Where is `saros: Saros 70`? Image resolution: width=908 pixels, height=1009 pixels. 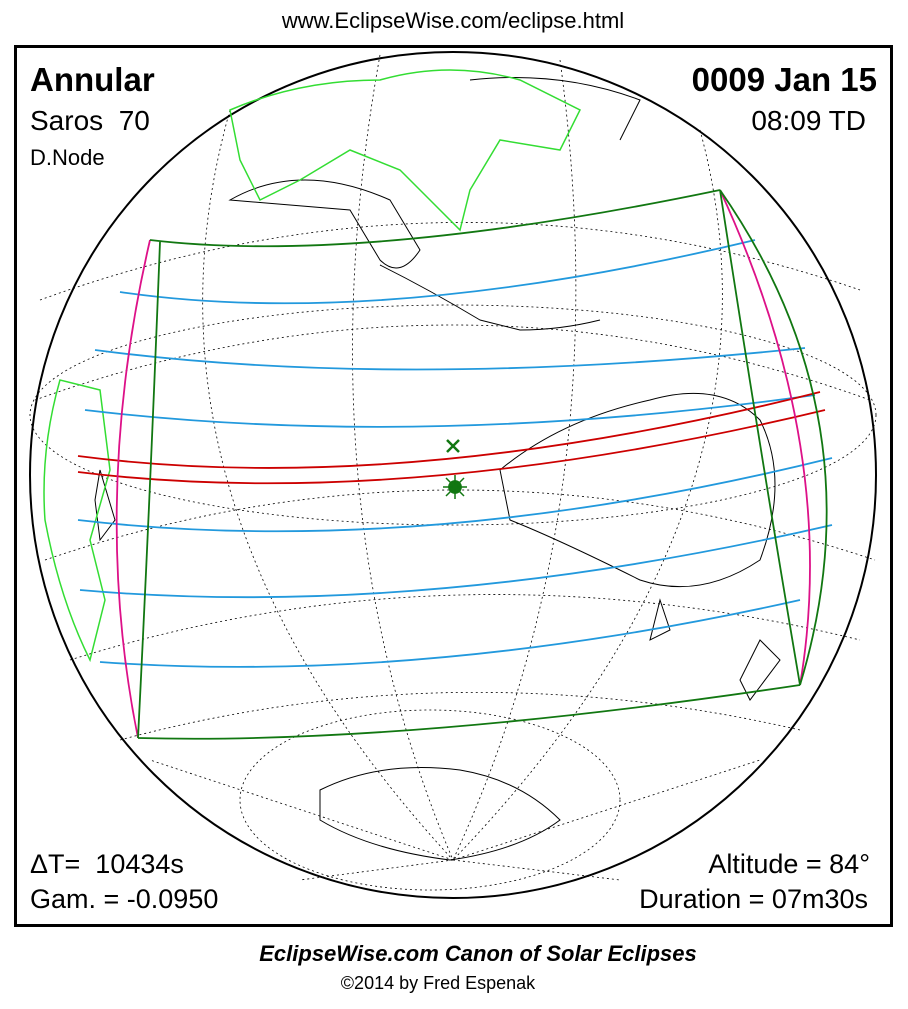
saros: Saros 70 is located at coordinates (90, 120).